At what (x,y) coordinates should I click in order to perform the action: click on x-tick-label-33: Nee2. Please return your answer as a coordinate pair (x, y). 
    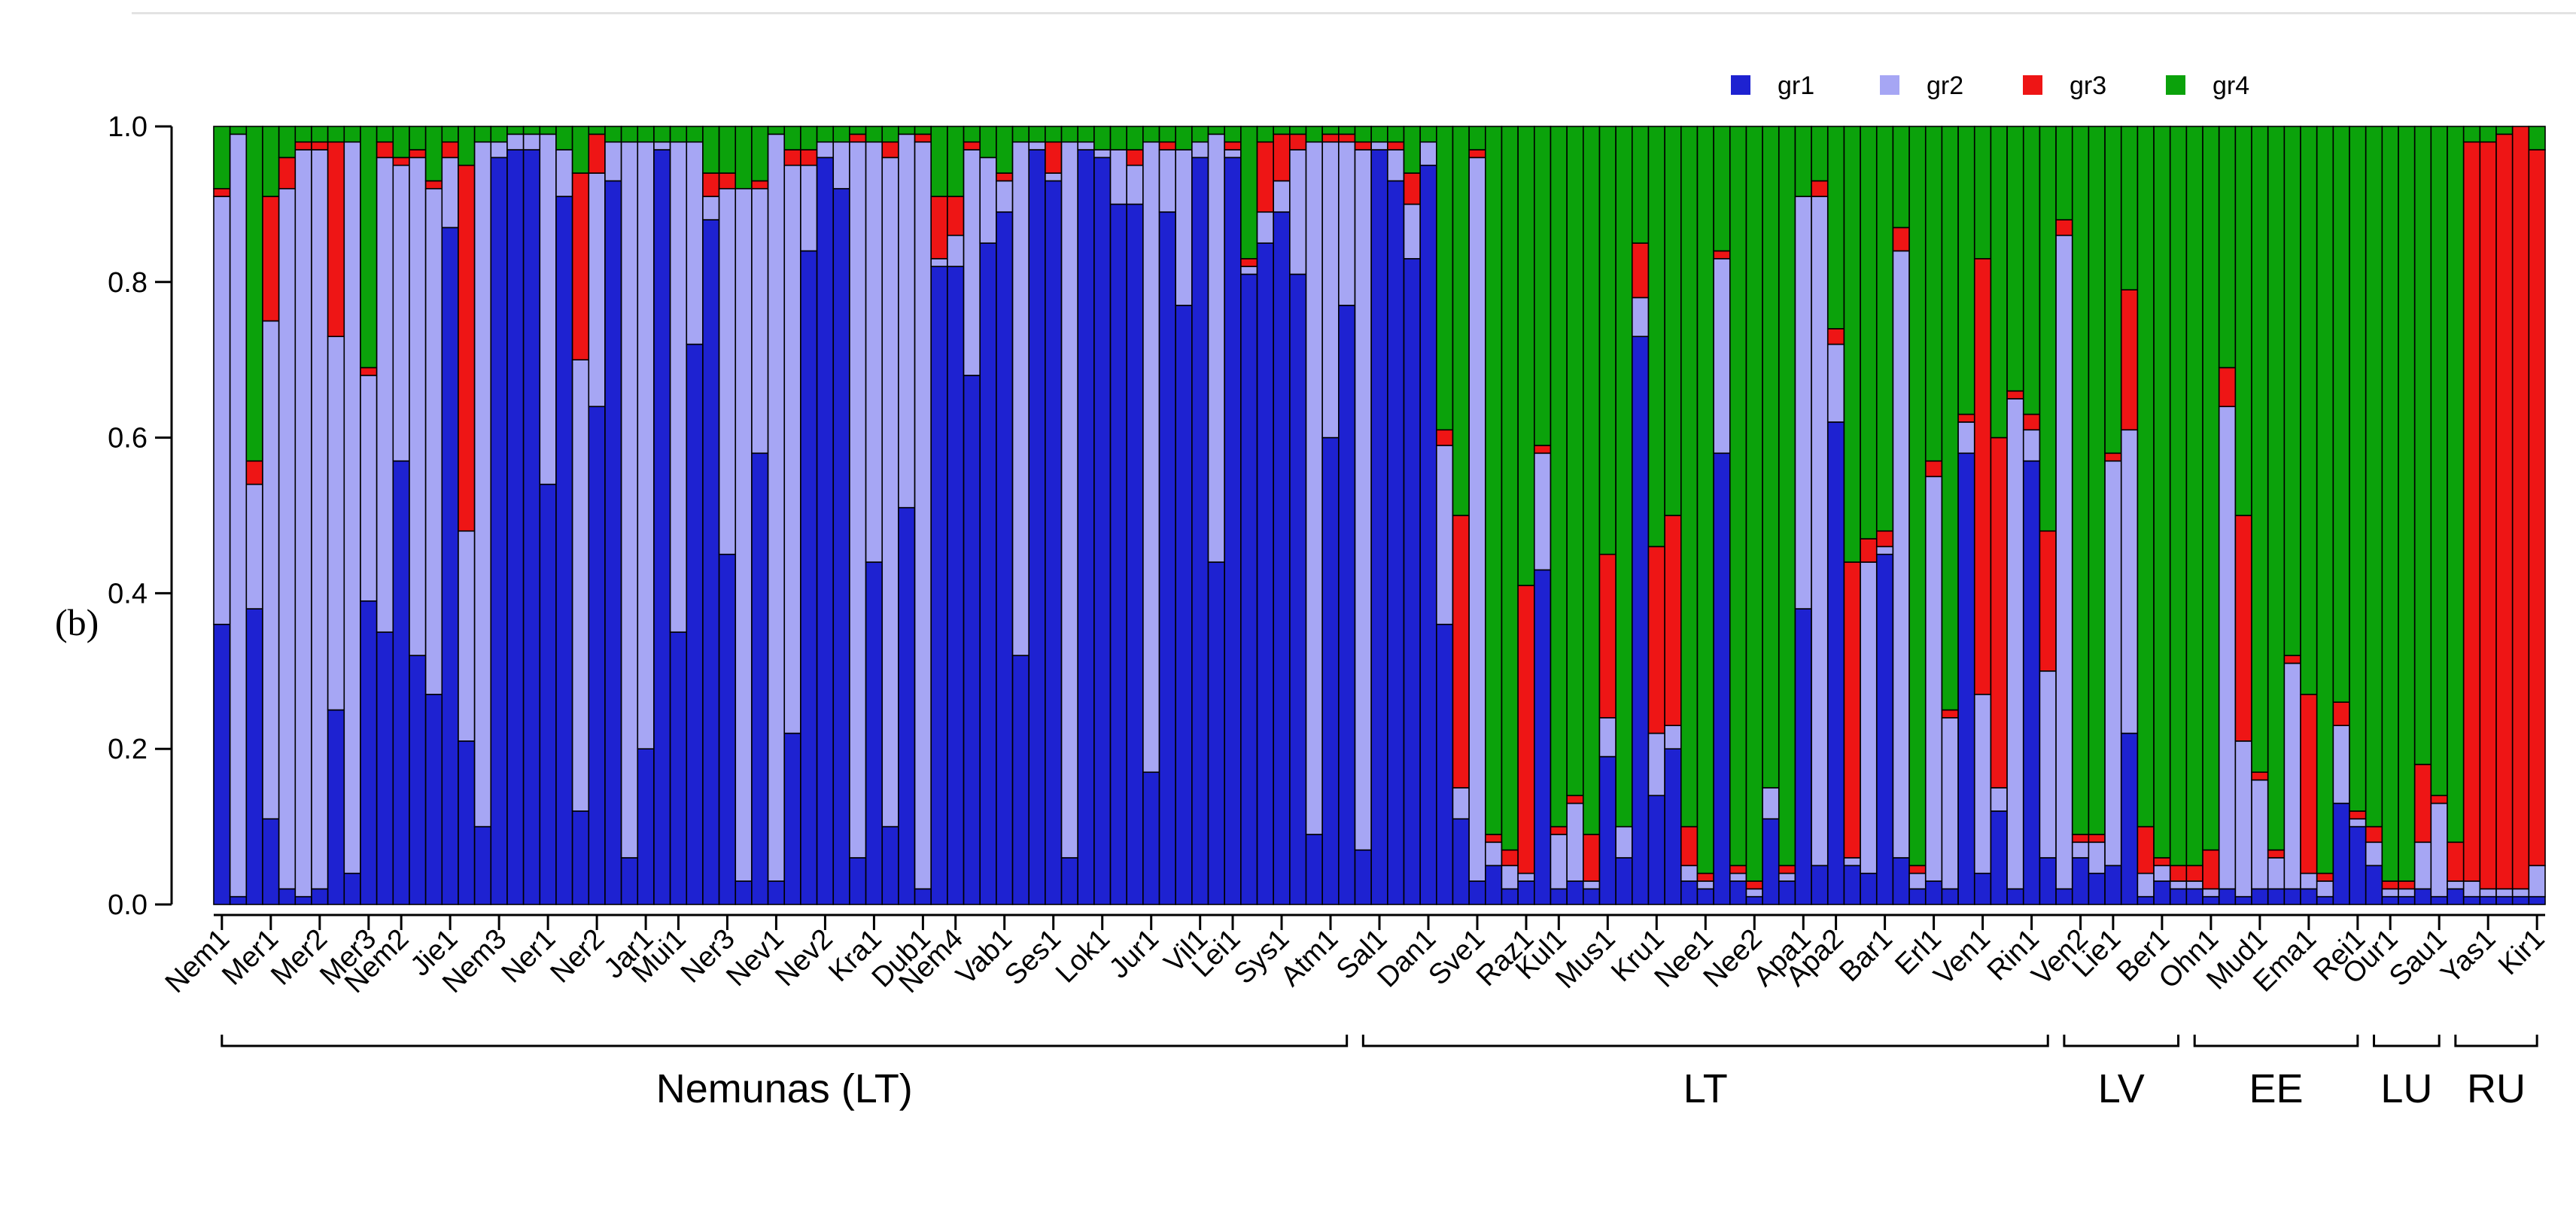
    Looking at the image, I should click on (1733, 958).